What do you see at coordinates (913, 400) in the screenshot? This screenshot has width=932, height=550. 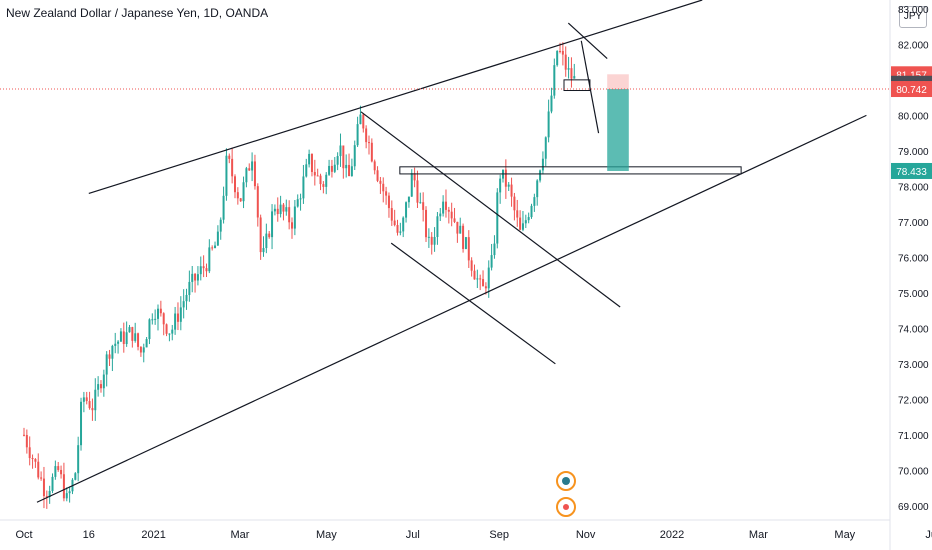 I see `y-tick-label: 72.000` at bounding box center [913, 400].